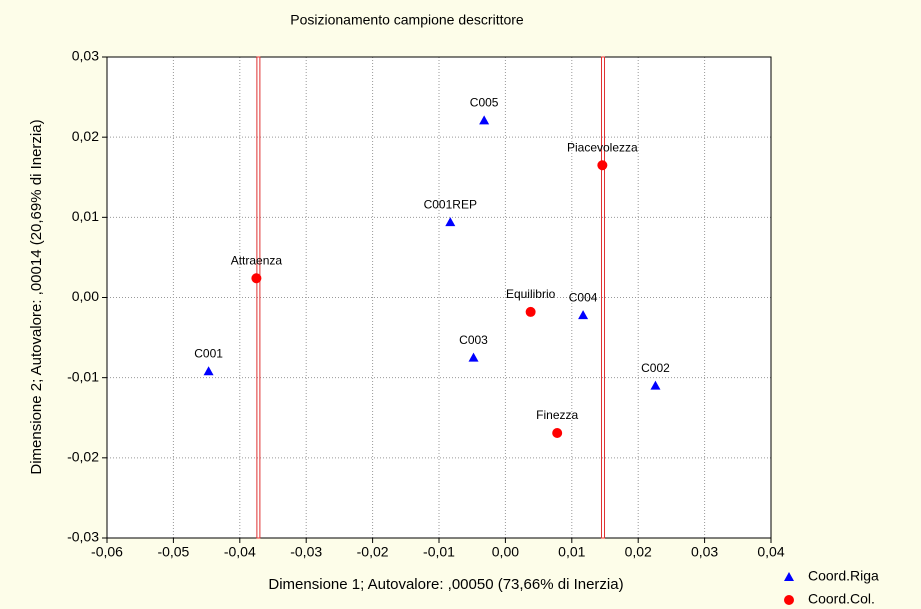 Image resolution: width=921 pixels, height=609 pixels. I want to click on point-label: C001, so click(208, 353).